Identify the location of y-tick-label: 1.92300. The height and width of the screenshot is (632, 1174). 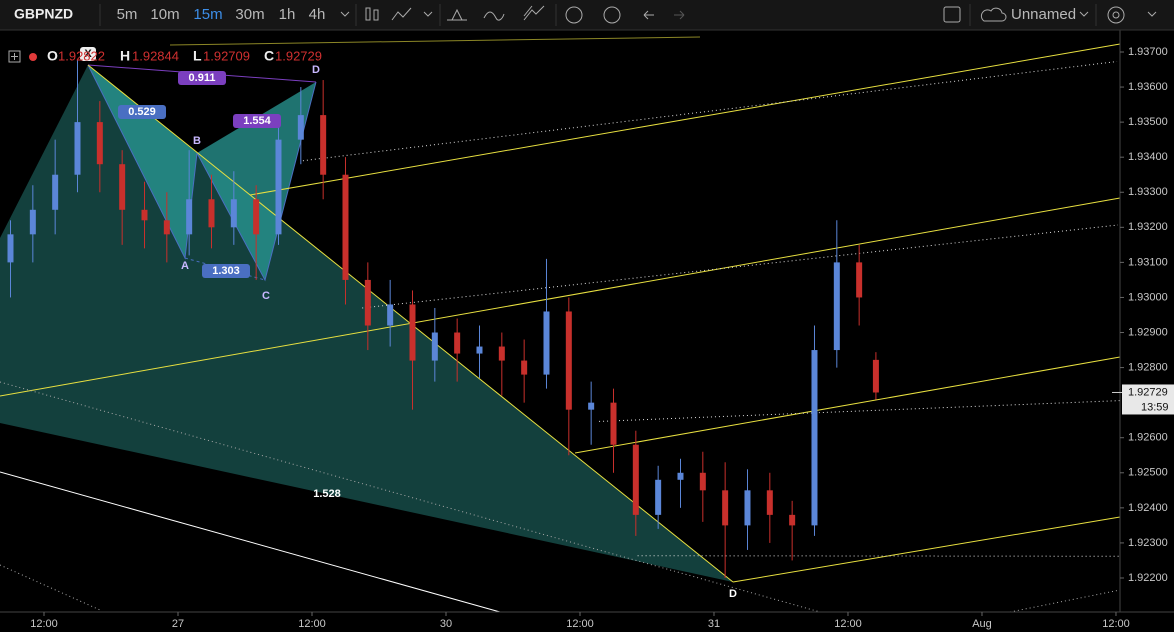
(1148, 543).